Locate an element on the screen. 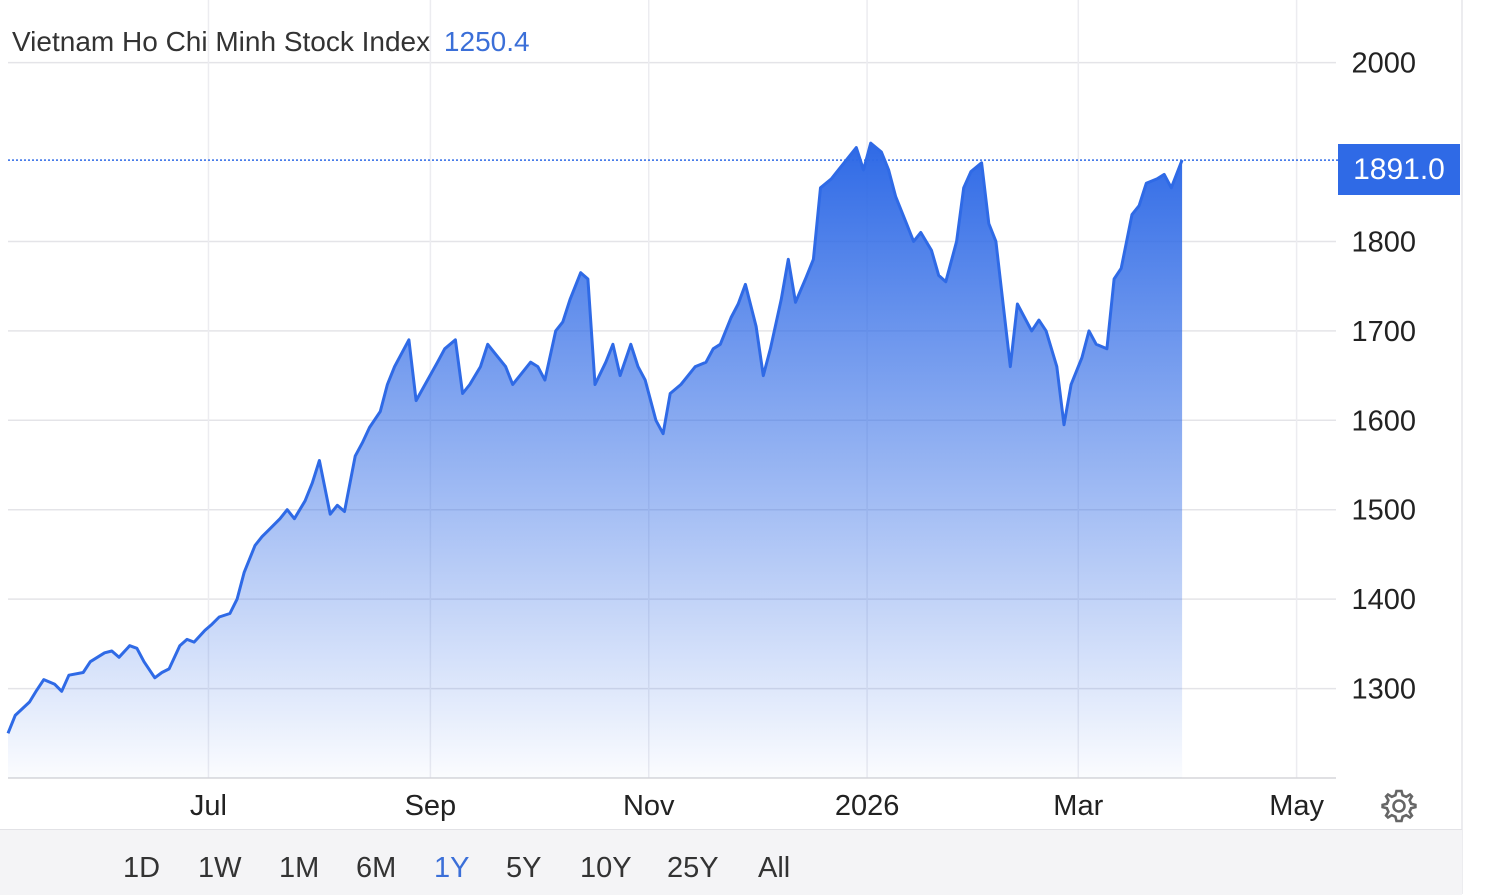  y-tick-label: 1400 is located at coordinates (1383, 600).